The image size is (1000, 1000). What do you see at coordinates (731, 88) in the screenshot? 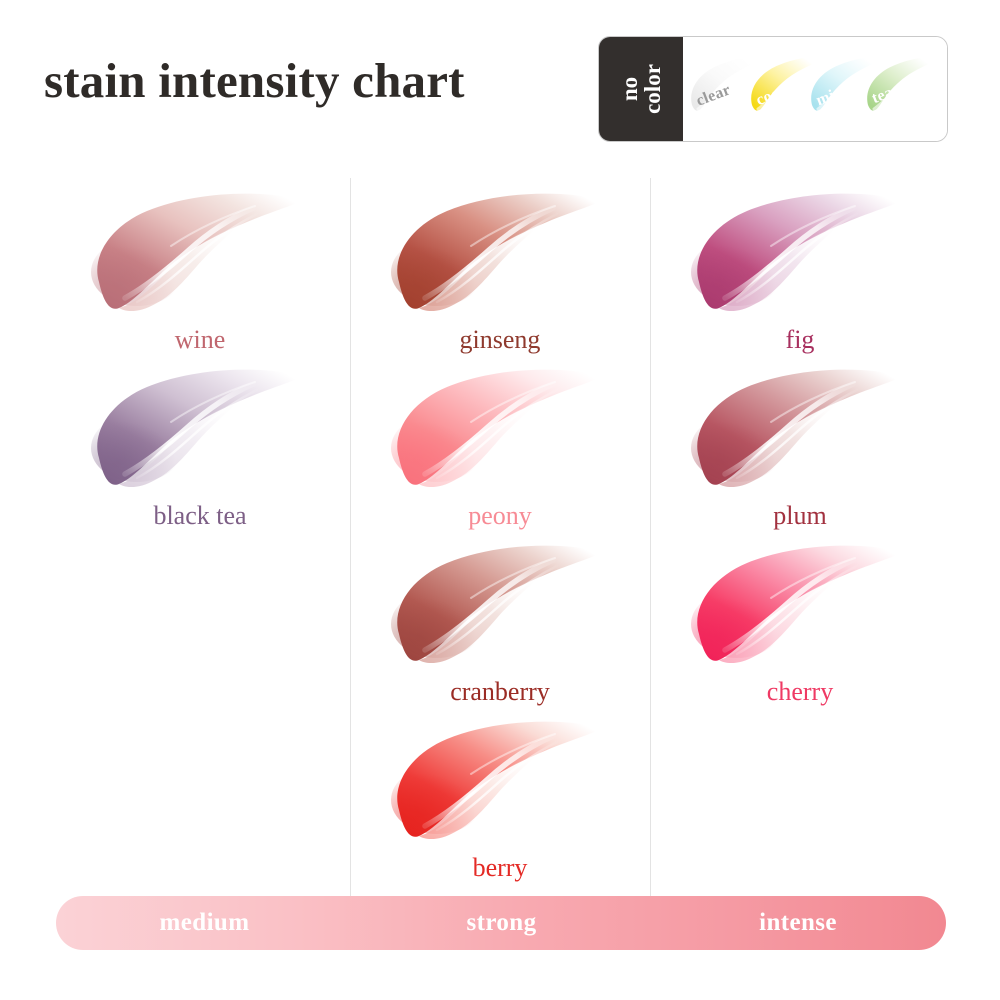
I see `legend-swatch-clear: clear` at bounding box center [731, 88].